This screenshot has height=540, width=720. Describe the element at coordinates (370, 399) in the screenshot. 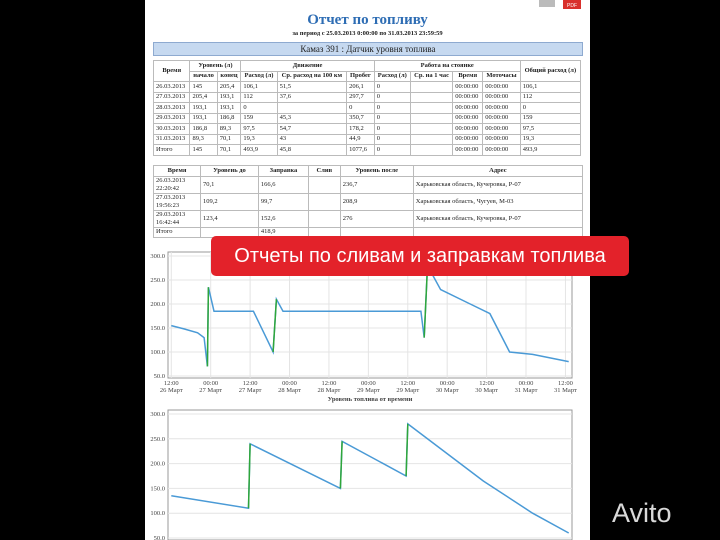

I see `chart-caption: Уровень топлива от времени` at that location.